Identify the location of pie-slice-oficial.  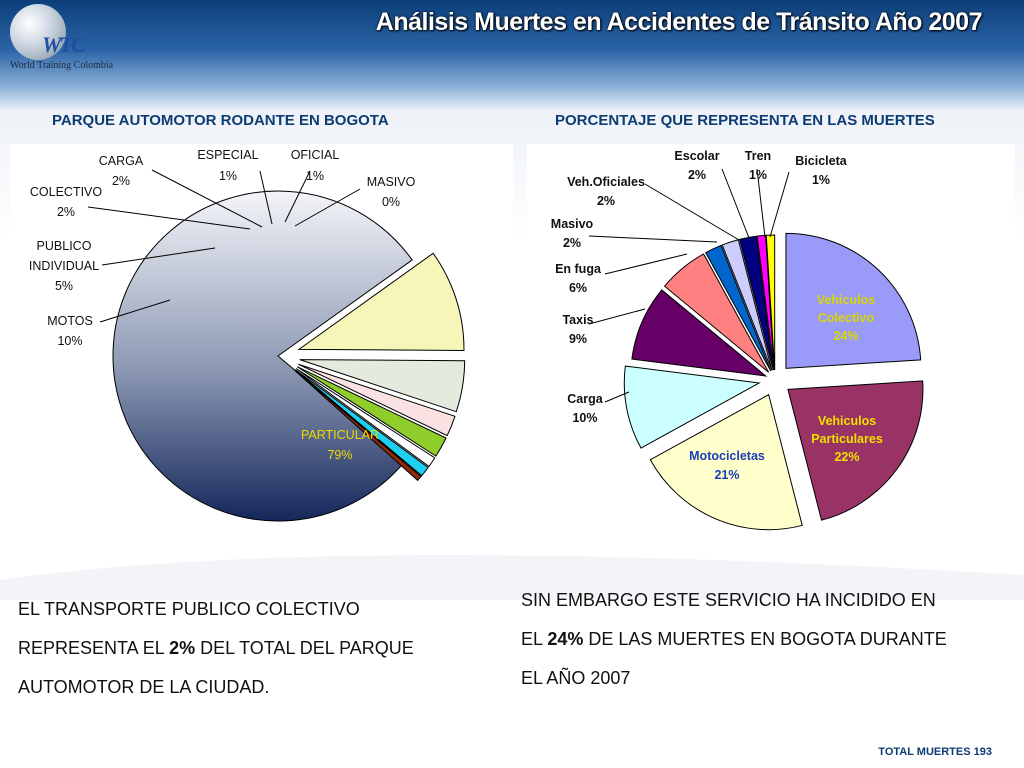
(361, 423).